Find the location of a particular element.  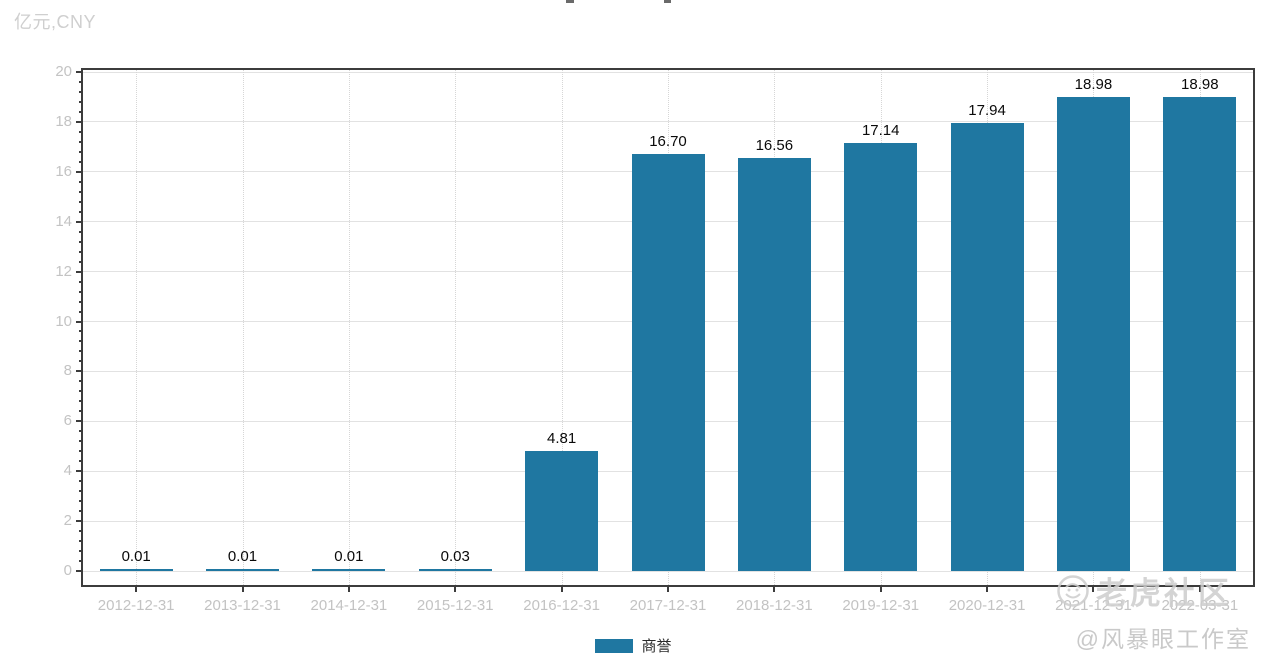

x-axis-tick-label: 2017-12-31 is located at coordinates (668, 605).